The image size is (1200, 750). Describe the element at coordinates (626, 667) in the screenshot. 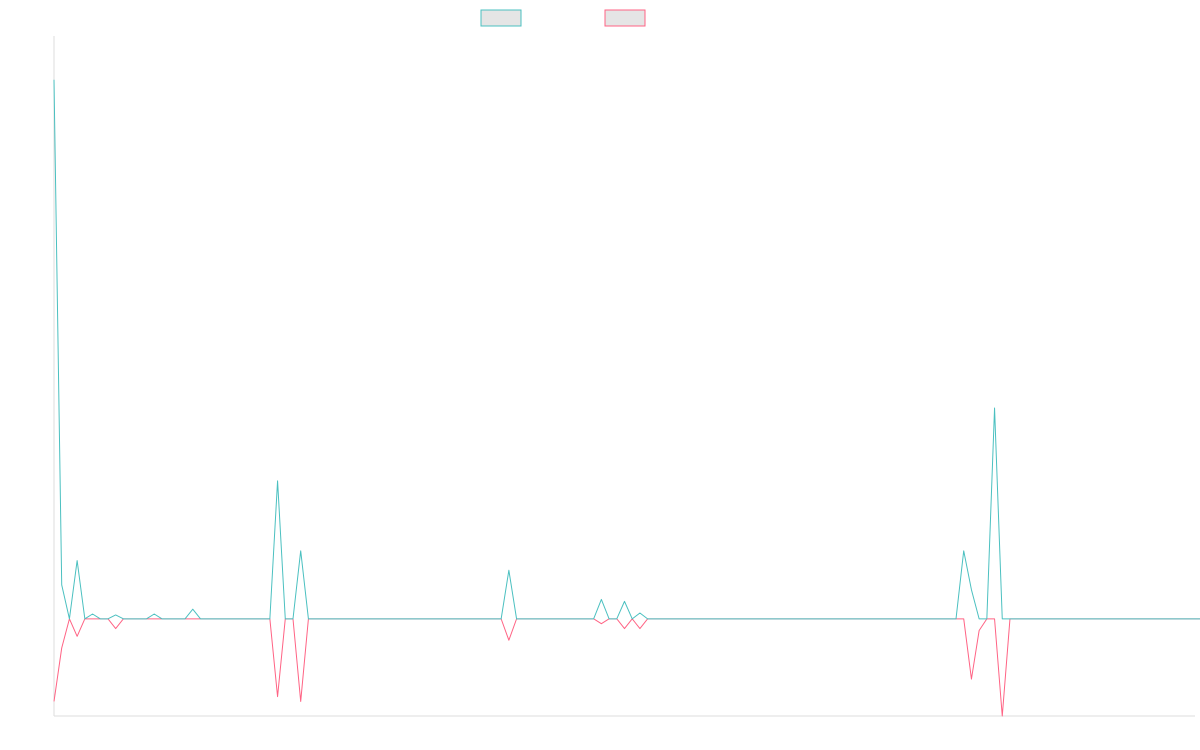

I see `series-line-b` at that location.